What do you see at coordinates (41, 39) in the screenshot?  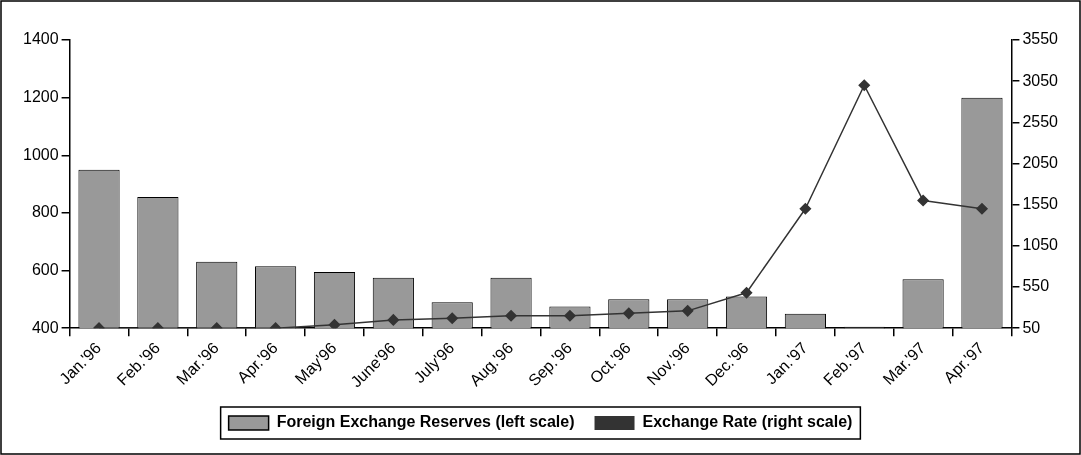 I see `y-tick-label: 1400` at bounding box center [41, 39].